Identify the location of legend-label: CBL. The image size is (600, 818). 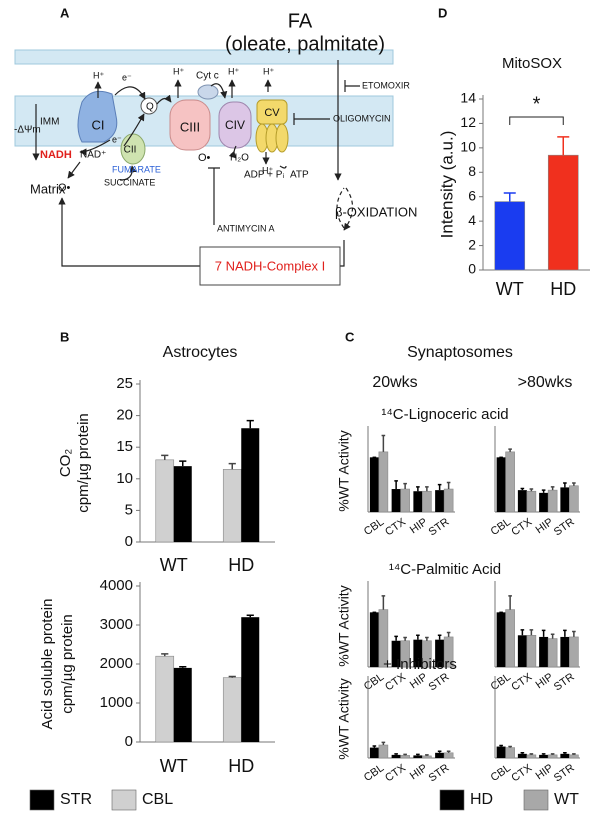
(157, 799).